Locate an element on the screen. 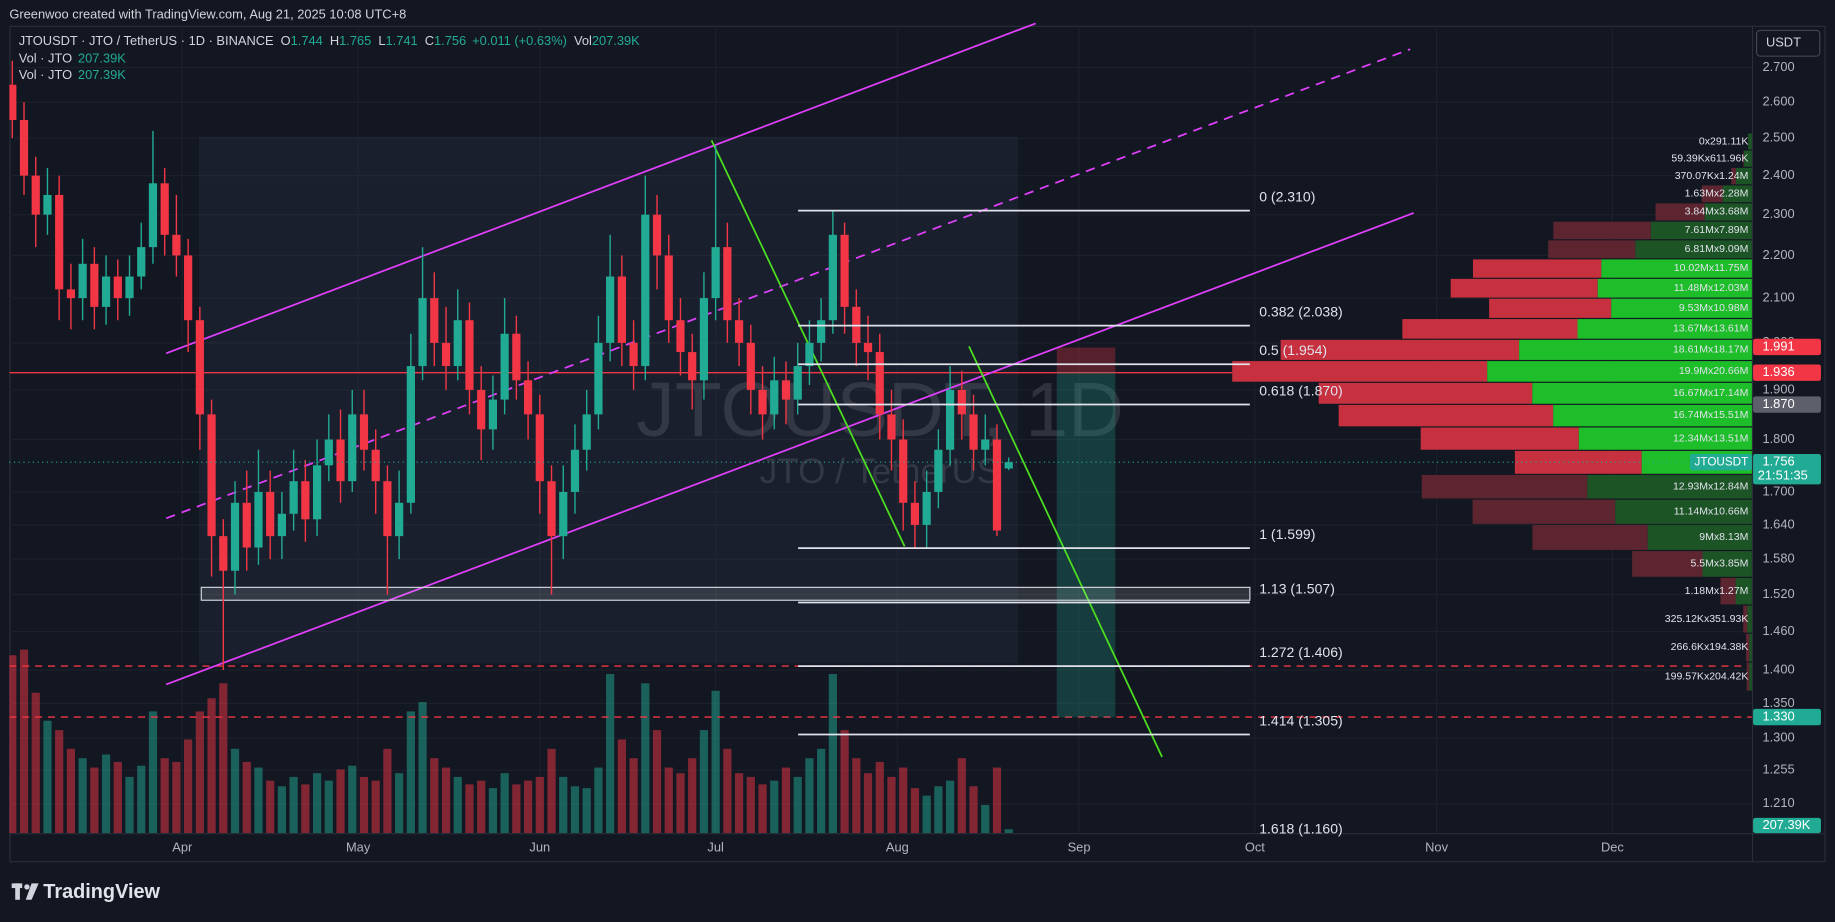 Image resolution: width=1835 pixels, height=922 pixels. y-tick-label: 1.350 is located at coordinates (1778, 702).